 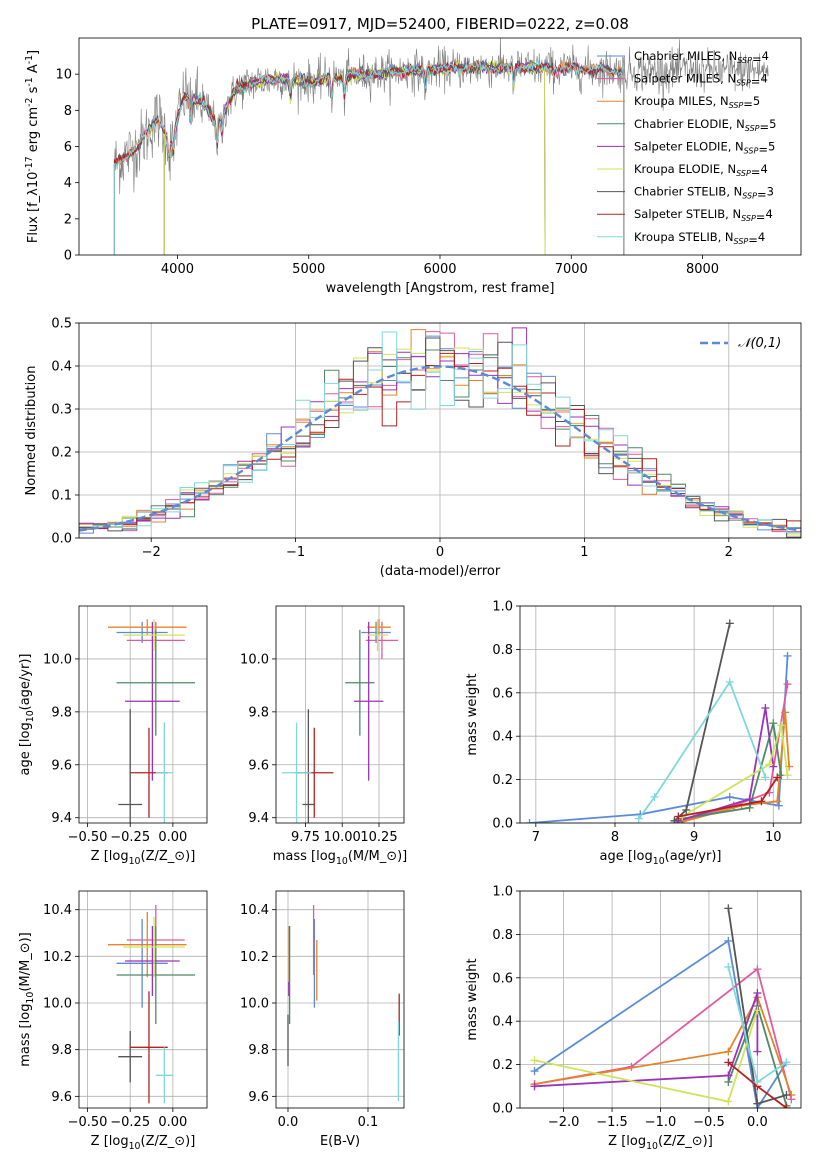 I want to click on x-tick-label: 10.00, so click(x=342, y=837).